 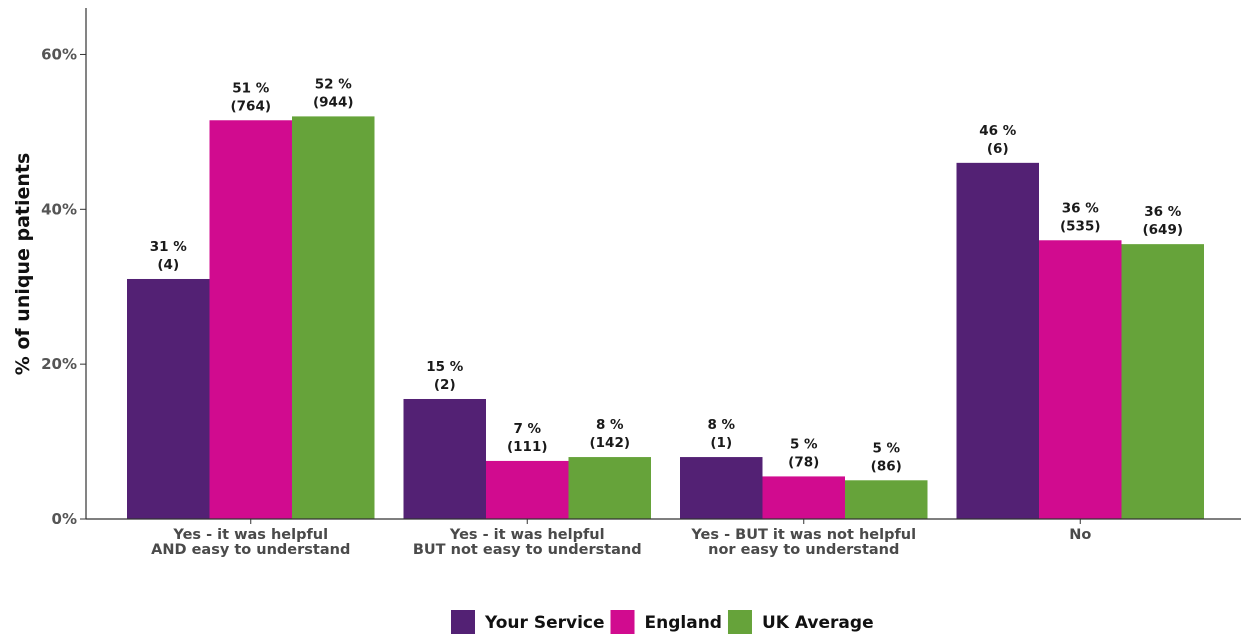 What do you see at coordinates (168, 247) in the screenshot?
I see `data-label-percent: 31 %` at bounding box center [168, 247].